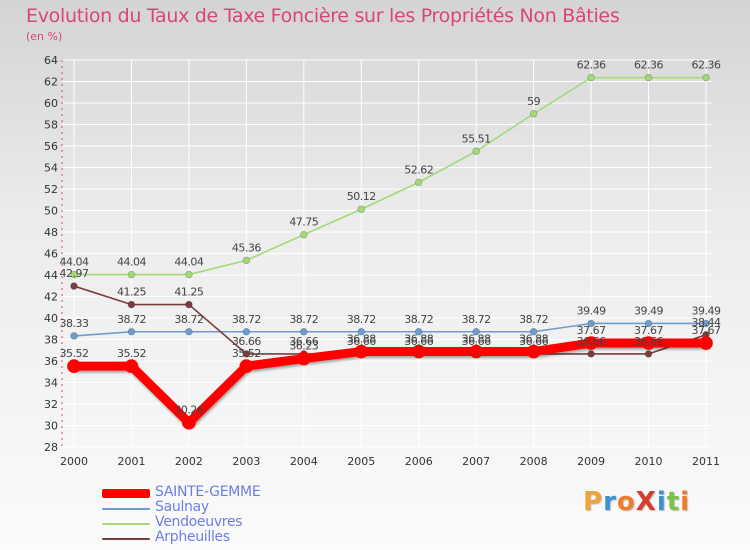 This screenshot has height=550, width=750. Describe the element at coordinates (476, 461) in the screenshot. I see `x-tick-label: 2007` at that location.